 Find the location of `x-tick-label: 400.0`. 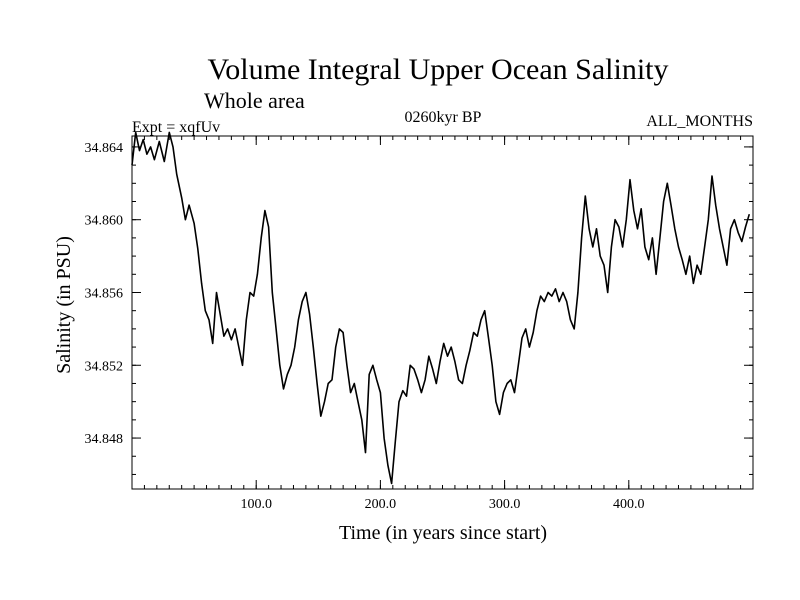

x-tick-label: 400.0 is located at coordinates (629, 504).